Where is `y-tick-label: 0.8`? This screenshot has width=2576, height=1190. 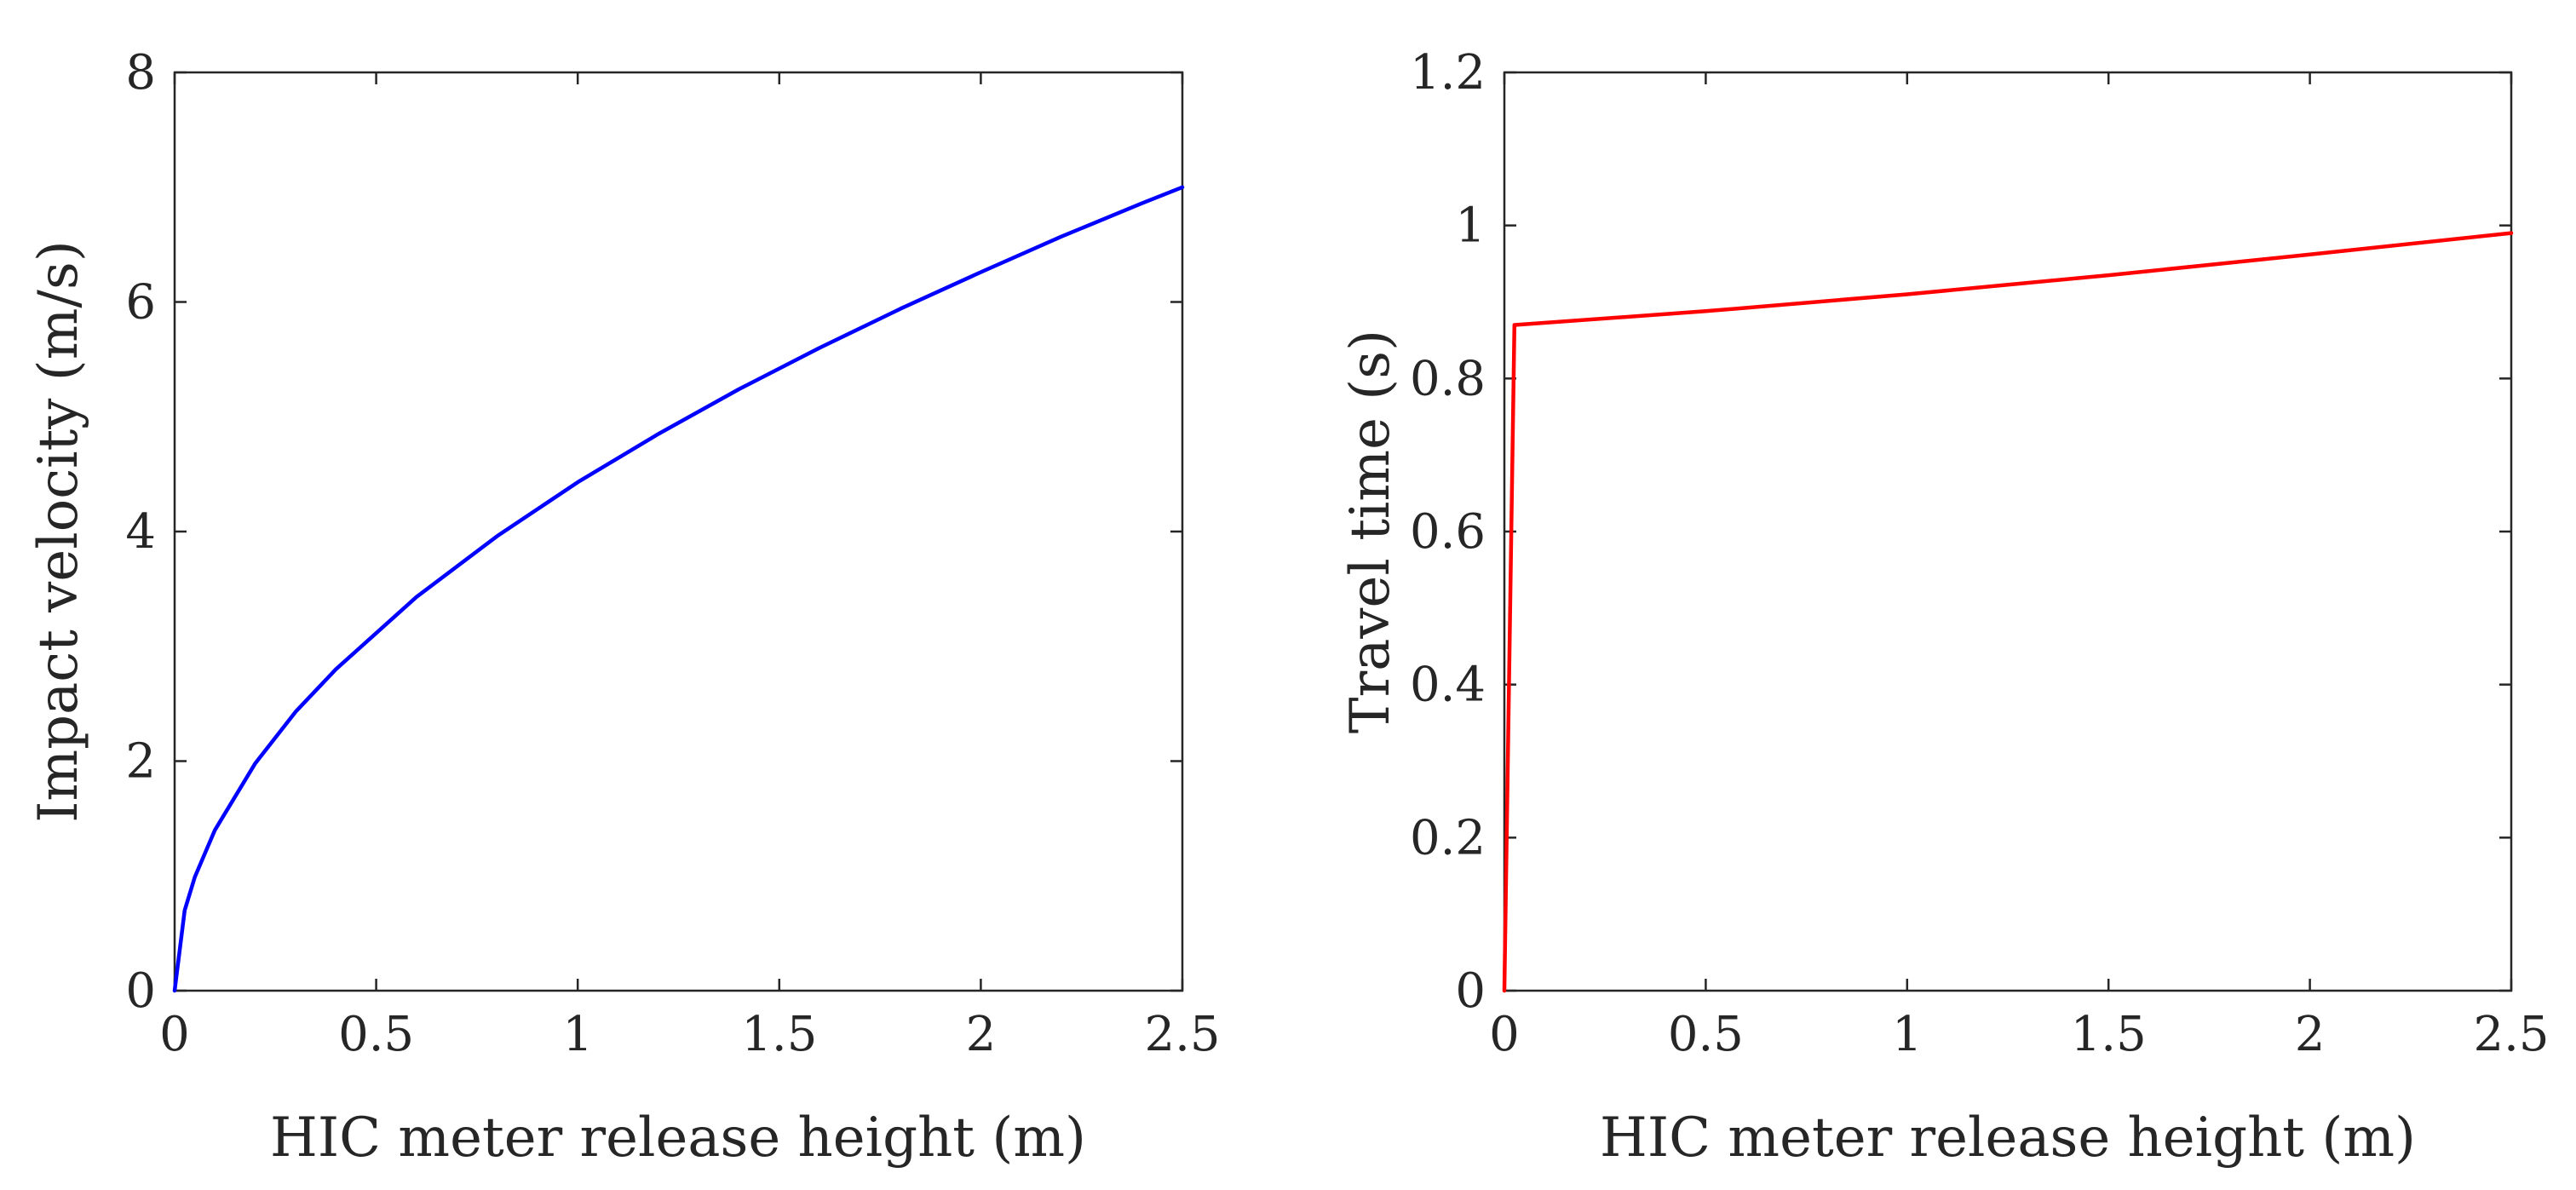
y-tick-label: 0.8 is located at coordinates (1448, 378).